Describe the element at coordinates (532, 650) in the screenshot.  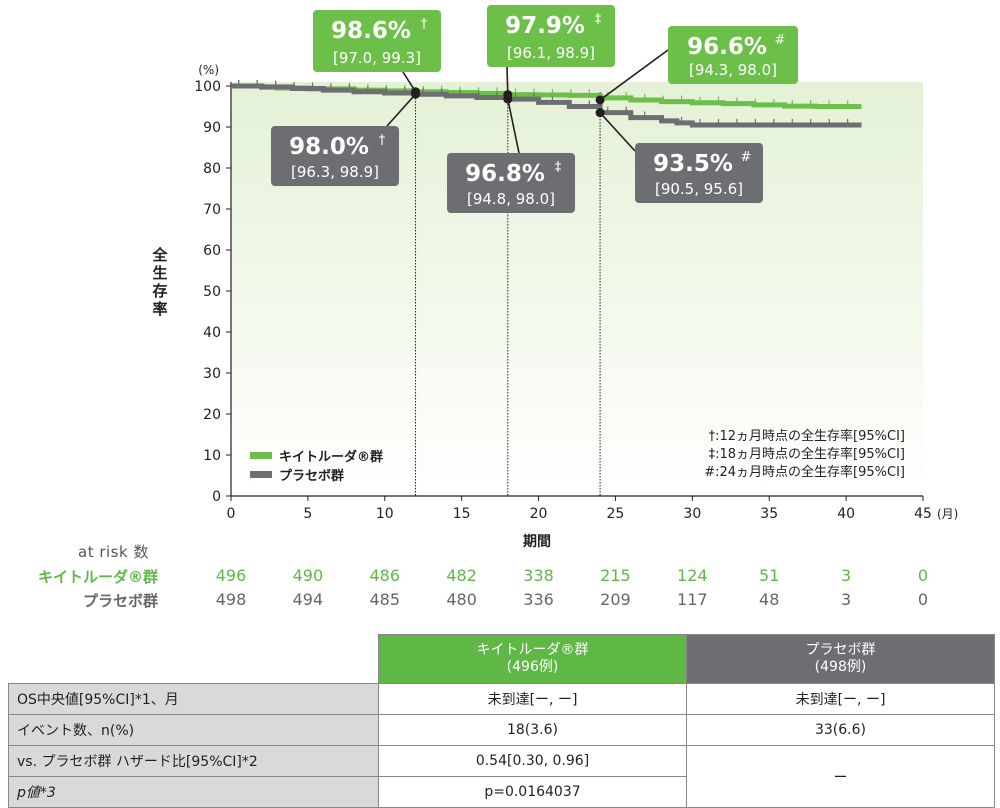
I see `keytruda-header-title: キイトルーダ®群` at that location.